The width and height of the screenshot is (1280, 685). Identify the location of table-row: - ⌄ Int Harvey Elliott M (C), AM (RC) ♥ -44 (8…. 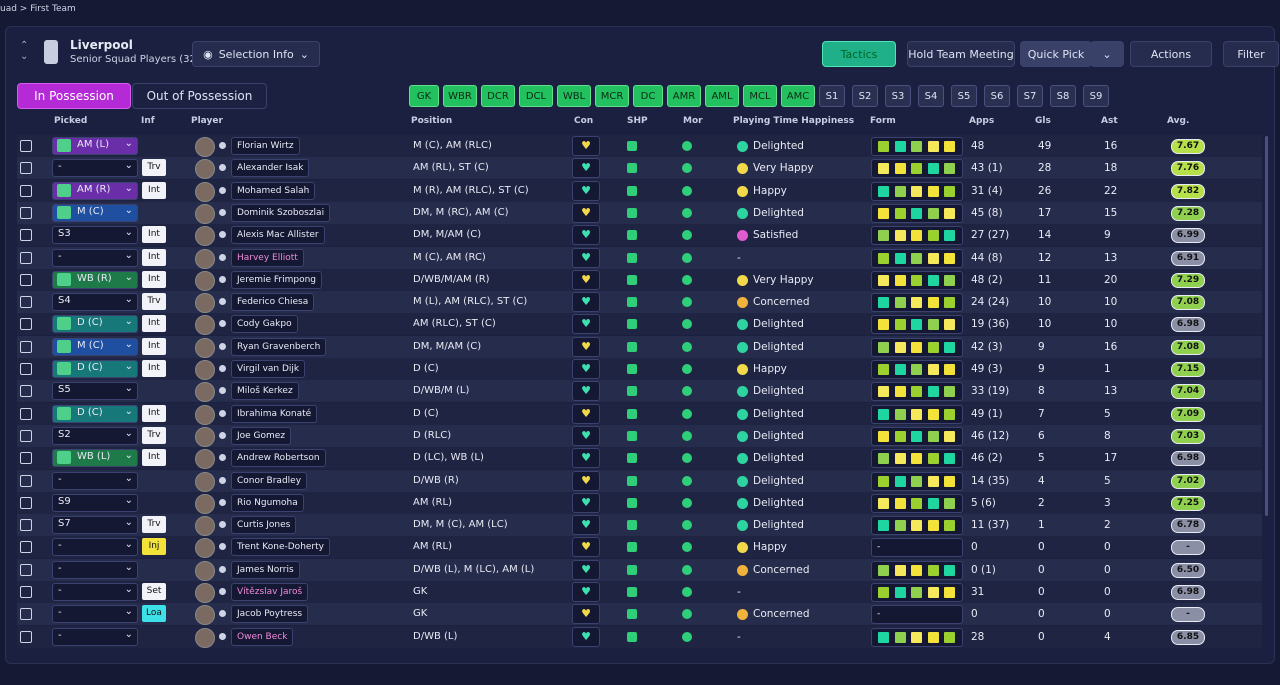
(639, 257).